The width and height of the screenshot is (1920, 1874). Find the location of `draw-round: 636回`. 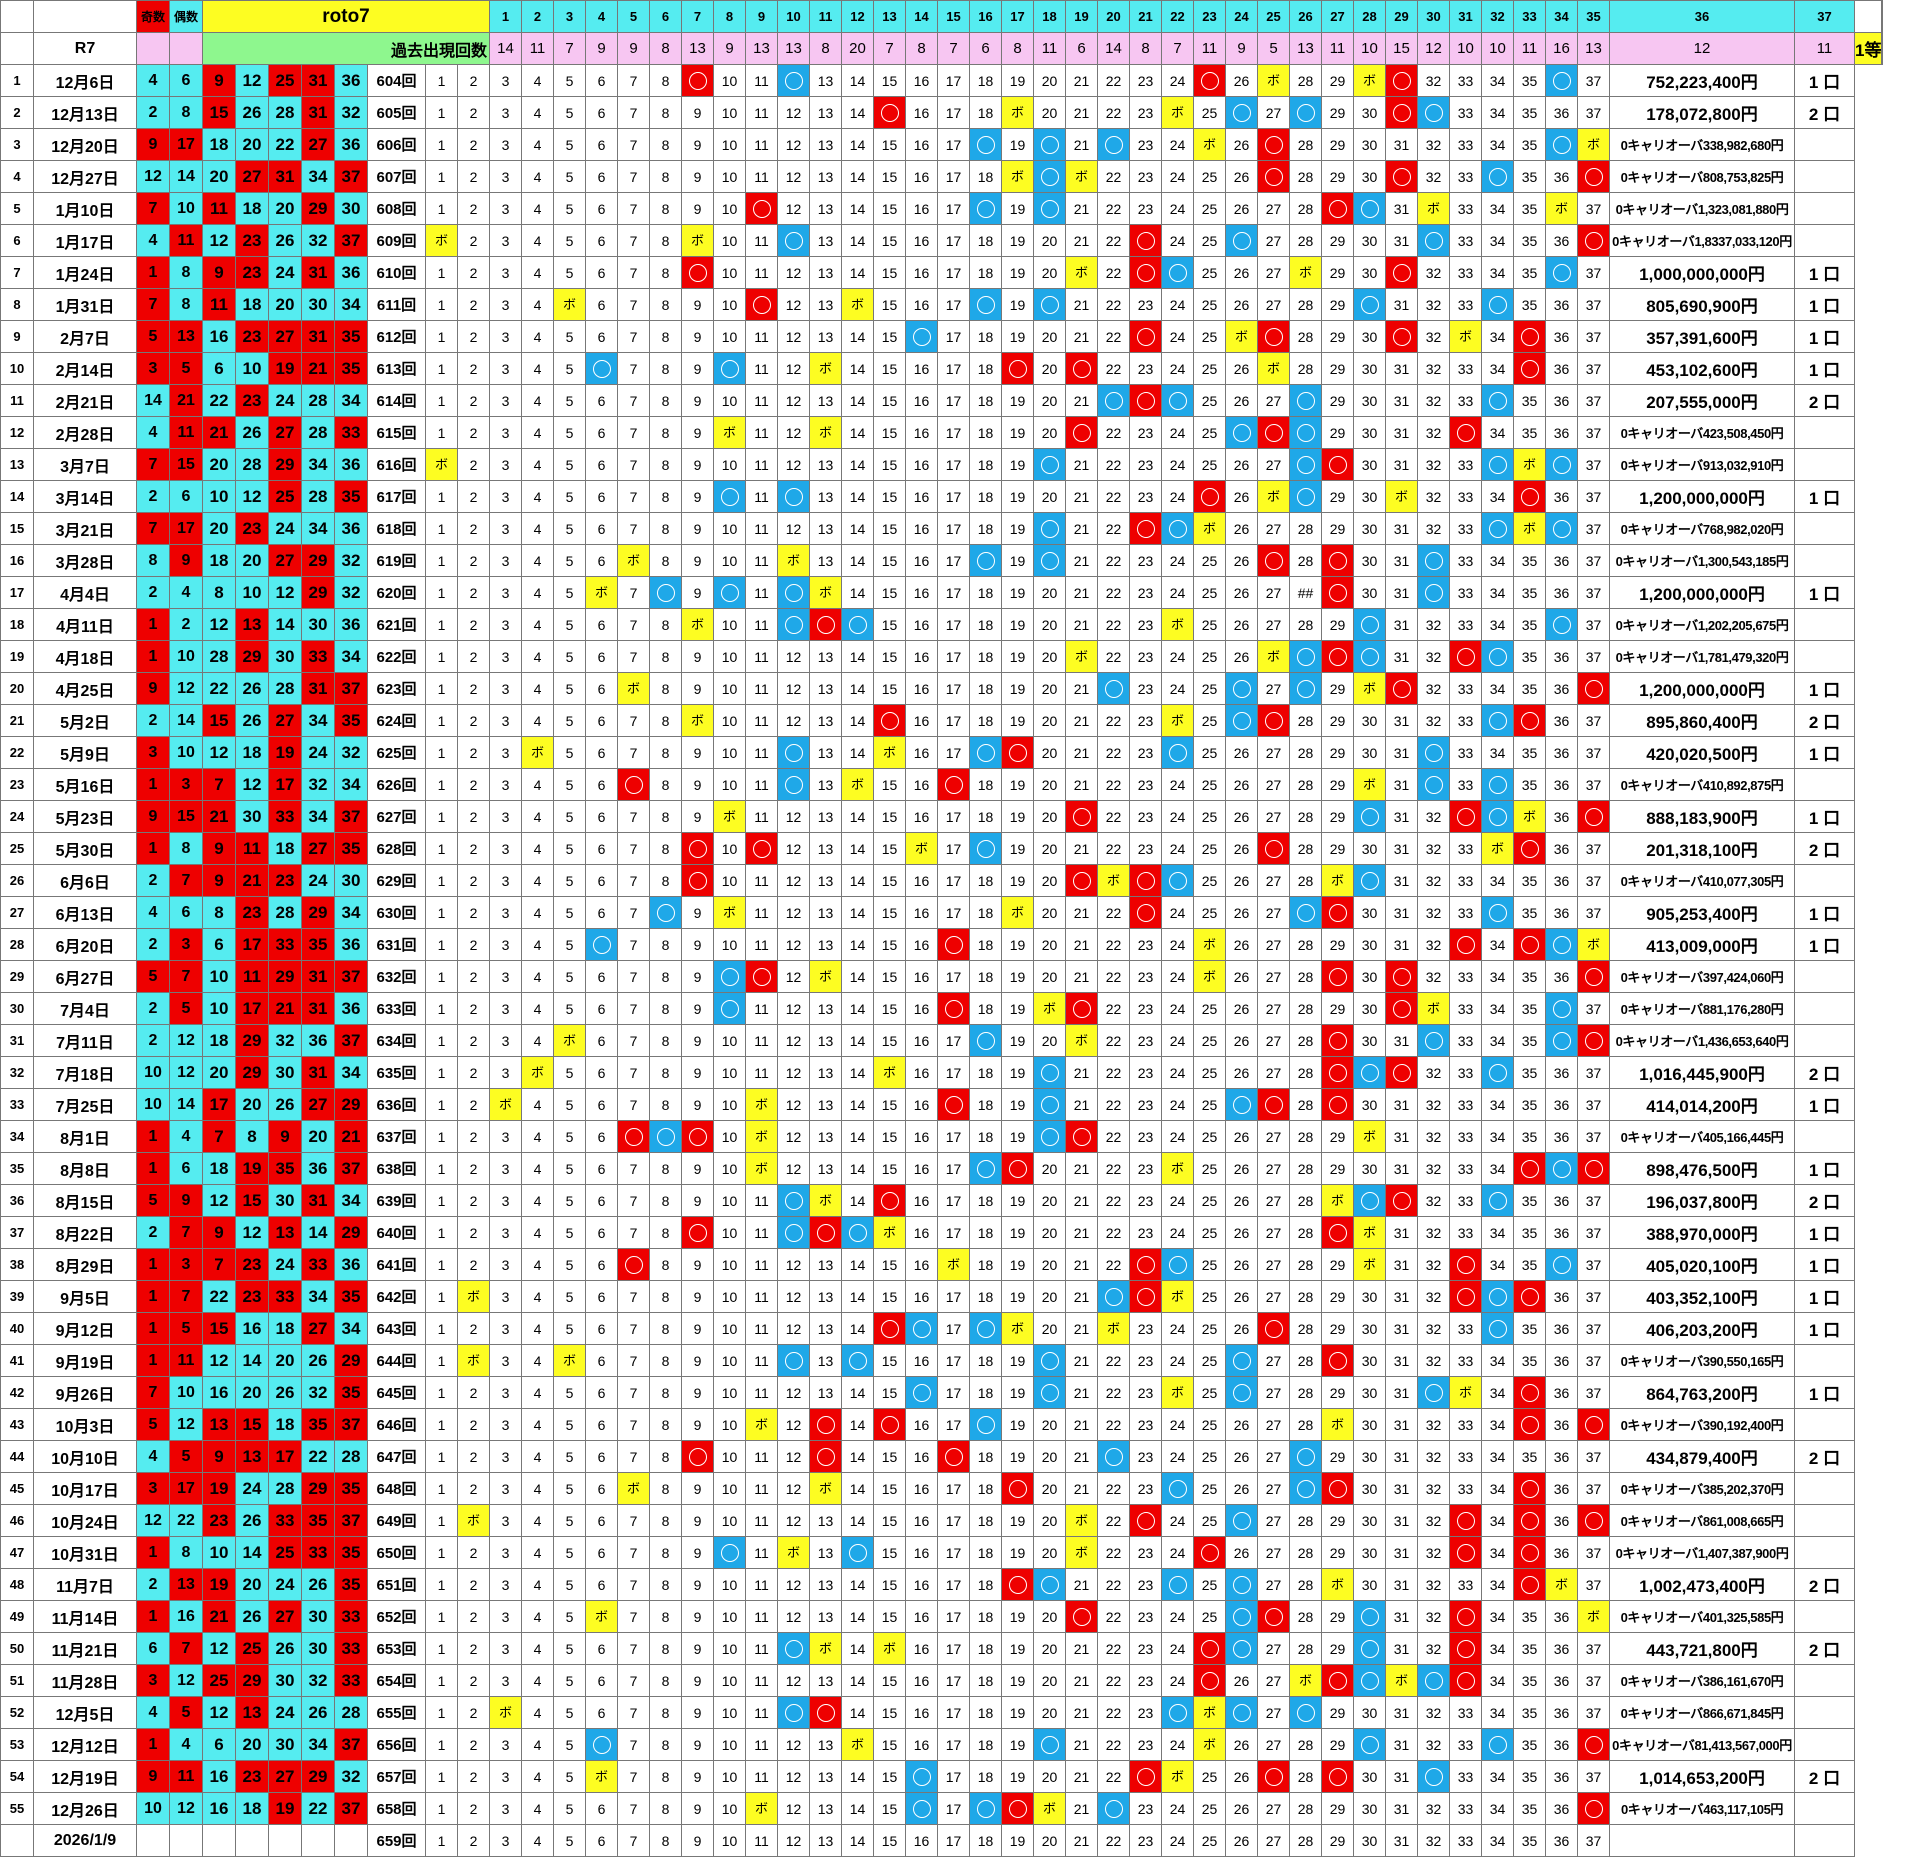

draw-round: 636回 is located at coordinates (396, 1104).